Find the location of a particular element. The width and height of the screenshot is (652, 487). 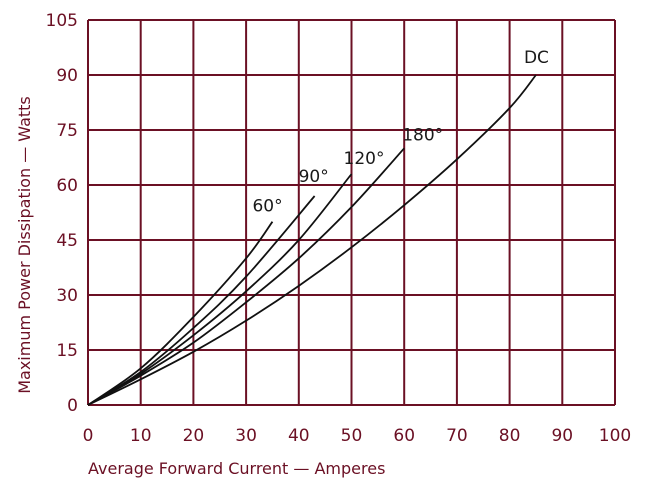

x-tick-label: 40 is located at coordinates (299, 436).